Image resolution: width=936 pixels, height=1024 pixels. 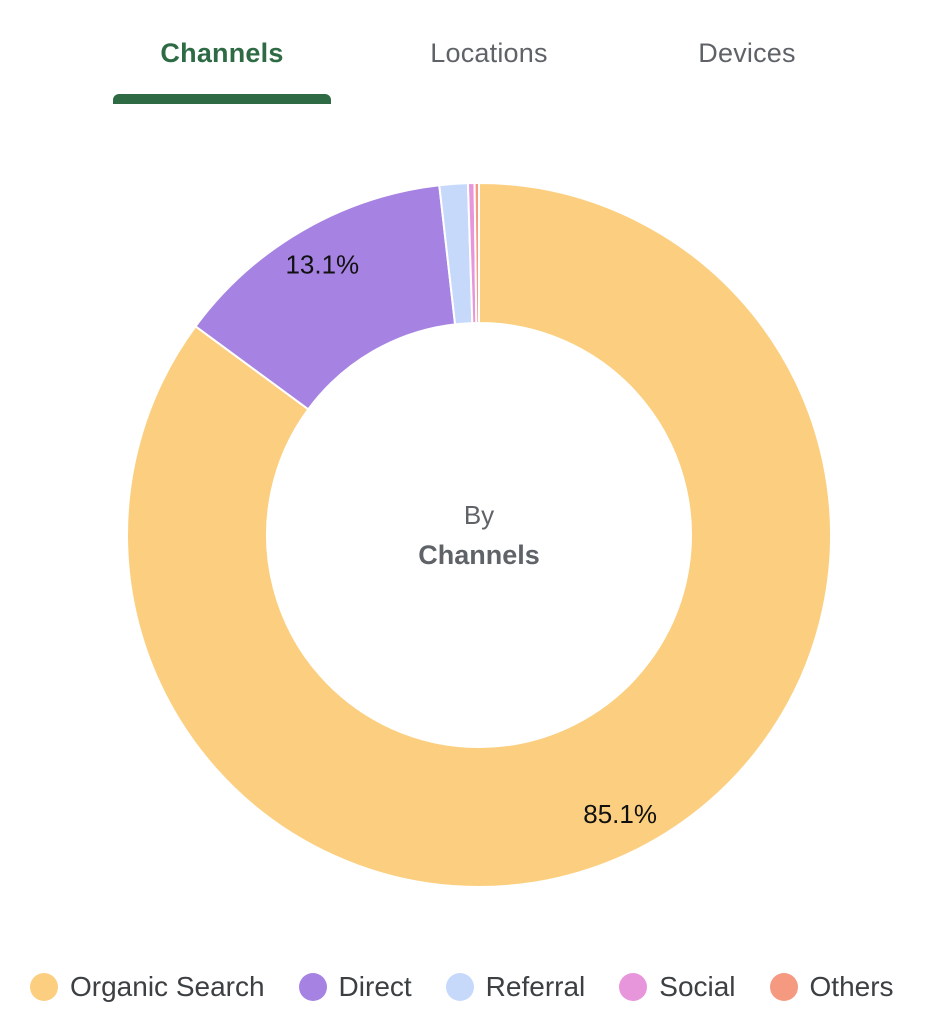 What do you see at coordinates (620, 814) in the screenshot?
I see `slice-label-organic-search: 85.1%` at bounding box center [620, 814].